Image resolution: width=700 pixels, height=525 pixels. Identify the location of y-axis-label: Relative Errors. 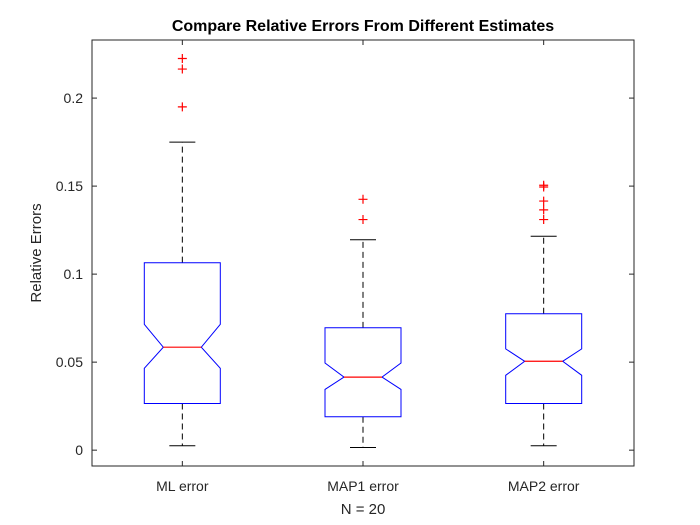
(36, 252).